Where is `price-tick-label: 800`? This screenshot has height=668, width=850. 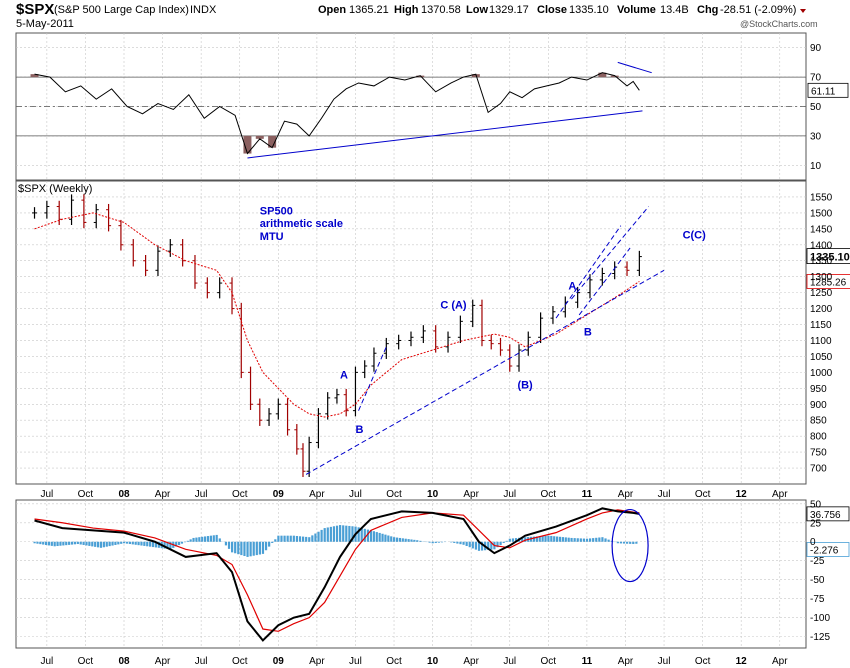
price-tick-label: 800 is located at coordinates (818, 437).